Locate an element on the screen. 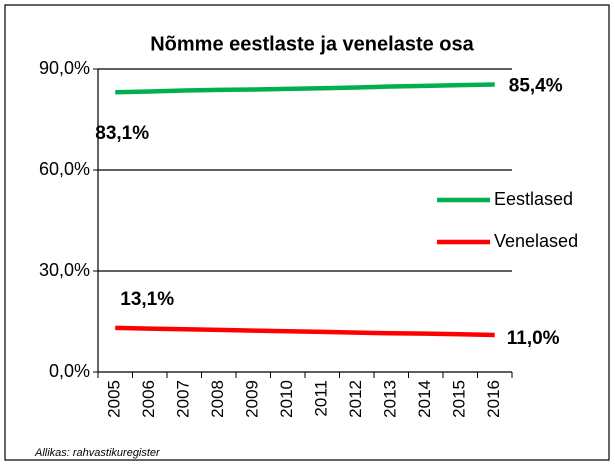  source-note: Allikas: rahvastikuregister is located at coordinates (97, 453).